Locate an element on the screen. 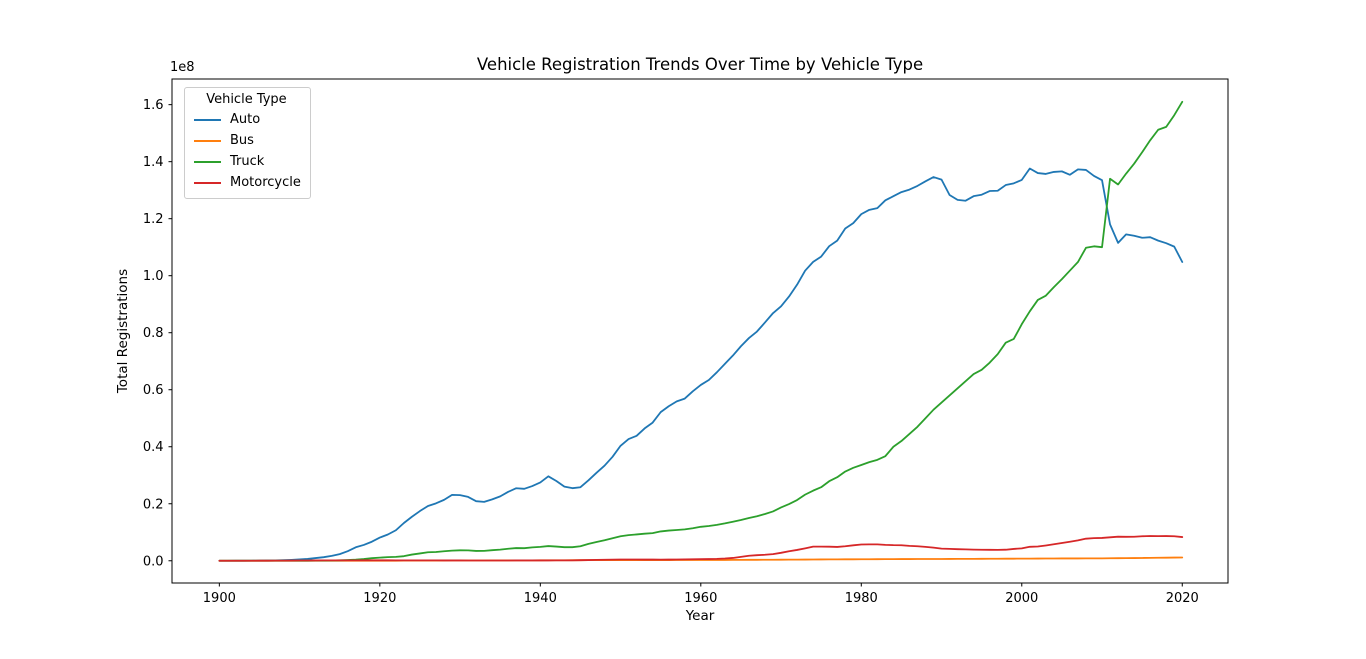 The image size is (1366, 659). legend-item-auto: Auto is located at coordinates (246, 119).